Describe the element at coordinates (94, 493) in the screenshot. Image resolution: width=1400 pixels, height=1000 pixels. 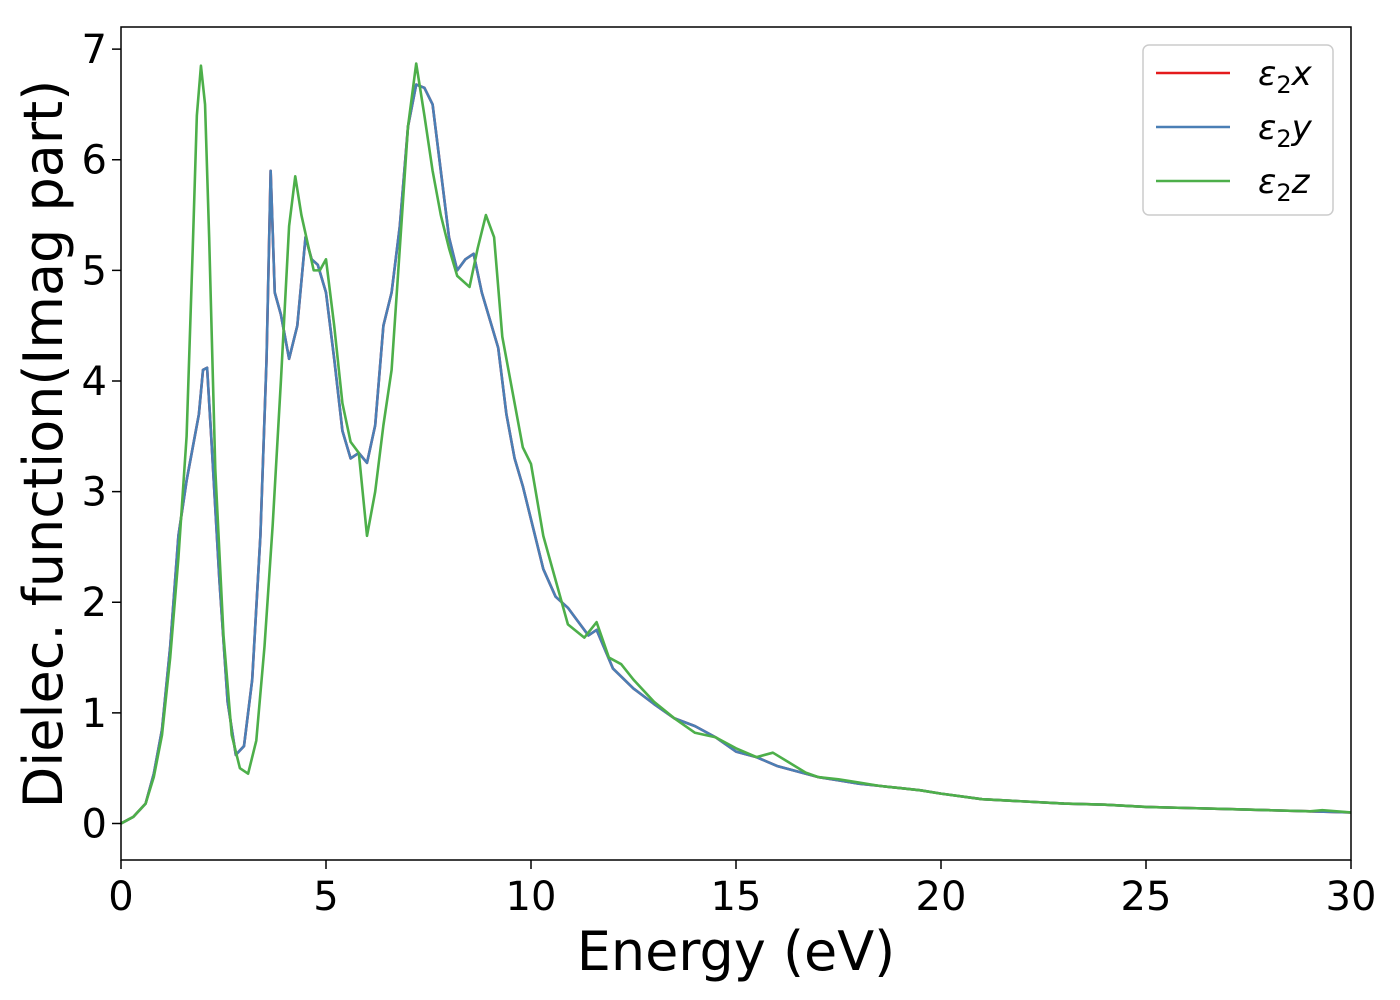
I see `y-tick-label: 3` at that location.